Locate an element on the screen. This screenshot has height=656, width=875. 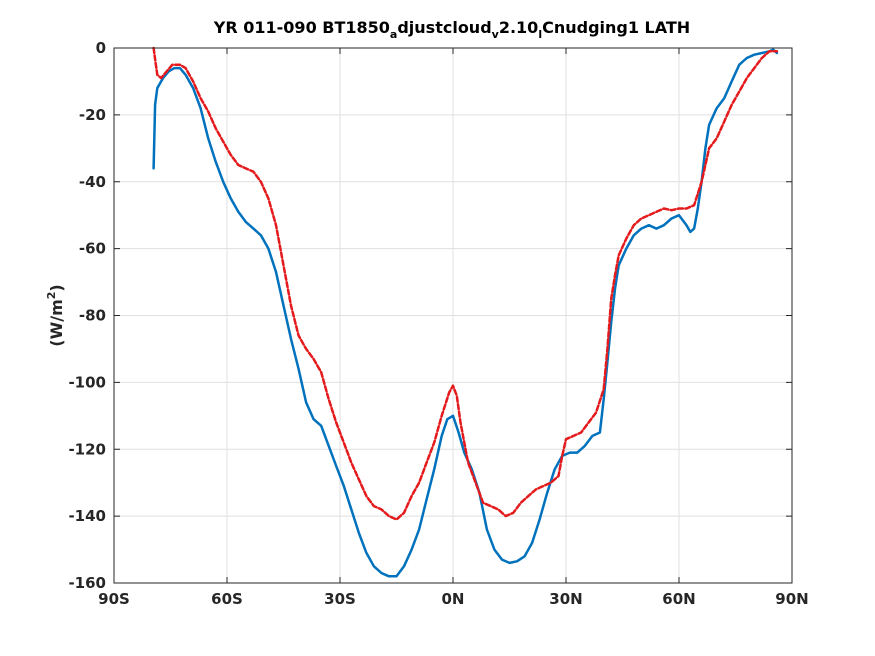
title-part: v is located at coordinates (496, 34).